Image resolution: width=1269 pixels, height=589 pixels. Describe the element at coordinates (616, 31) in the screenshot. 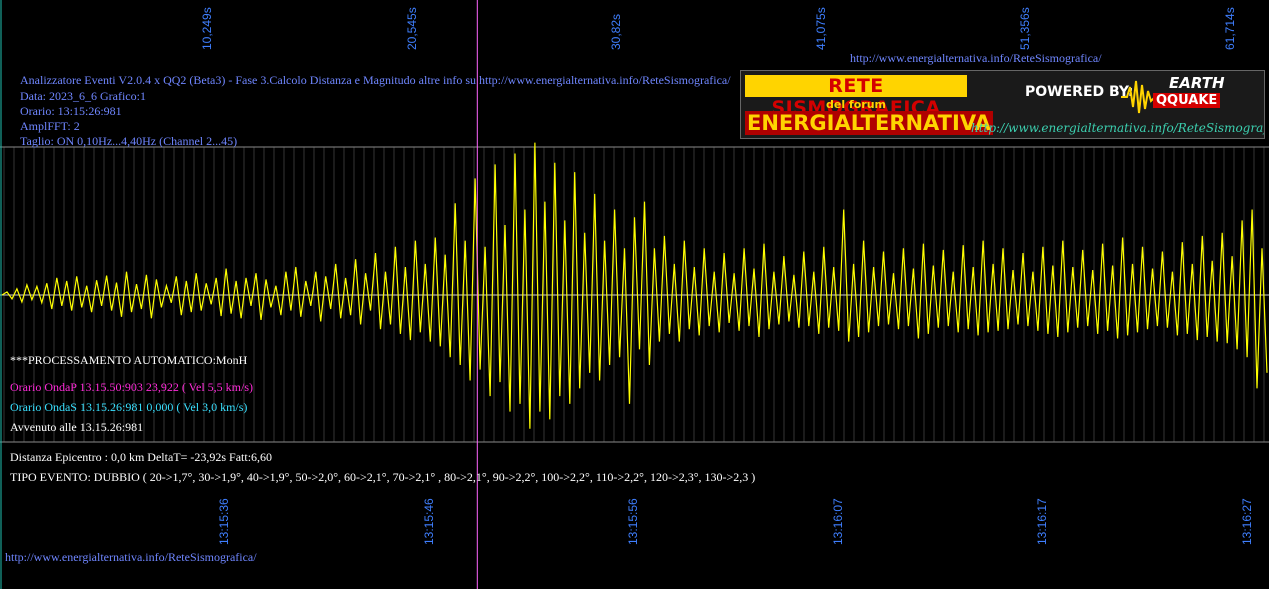

I see `top-tick-label: 30,82s` at that location.